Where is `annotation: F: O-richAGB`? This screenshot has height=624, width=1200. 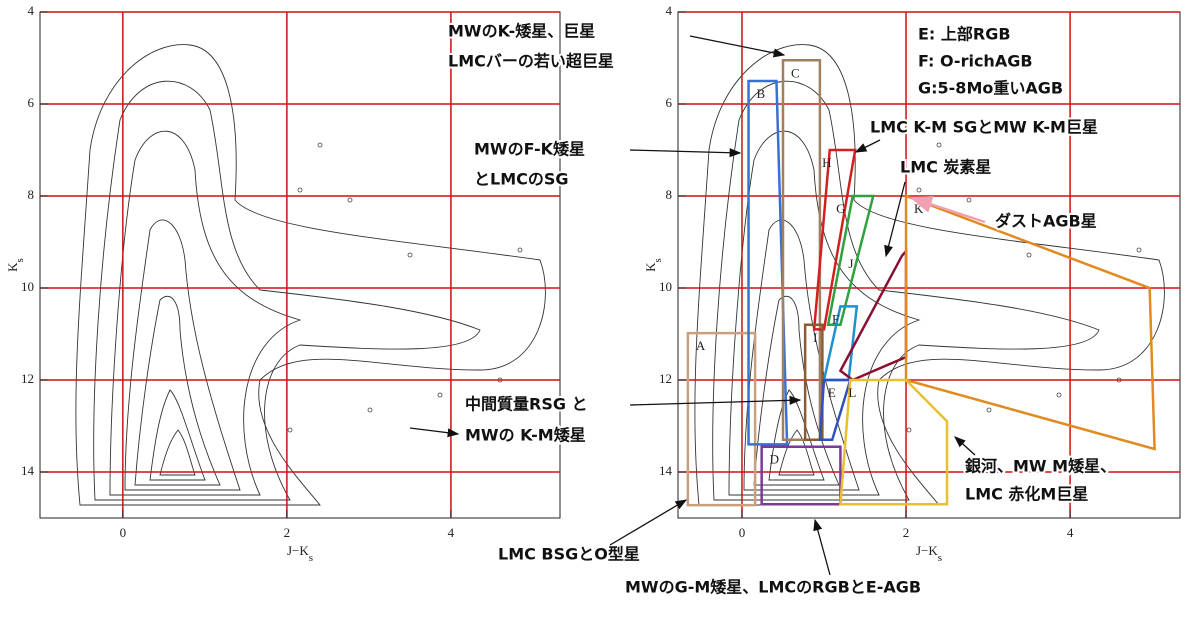 annotation: F: O-richAGB is located at coordinates (975, 61).